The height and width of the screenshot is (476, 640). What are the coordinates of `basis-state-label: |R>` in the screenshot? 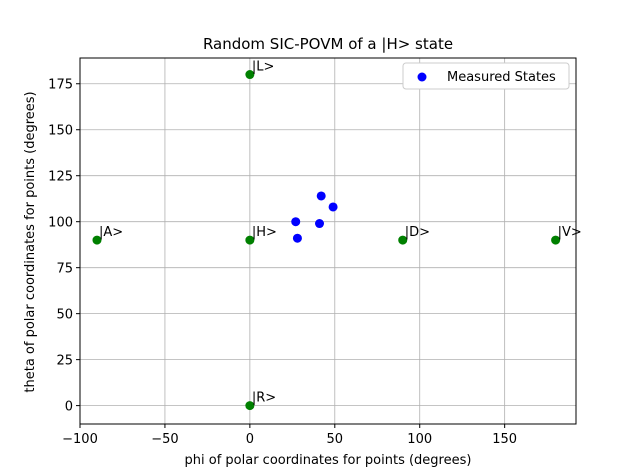 It's located at (264, 398).